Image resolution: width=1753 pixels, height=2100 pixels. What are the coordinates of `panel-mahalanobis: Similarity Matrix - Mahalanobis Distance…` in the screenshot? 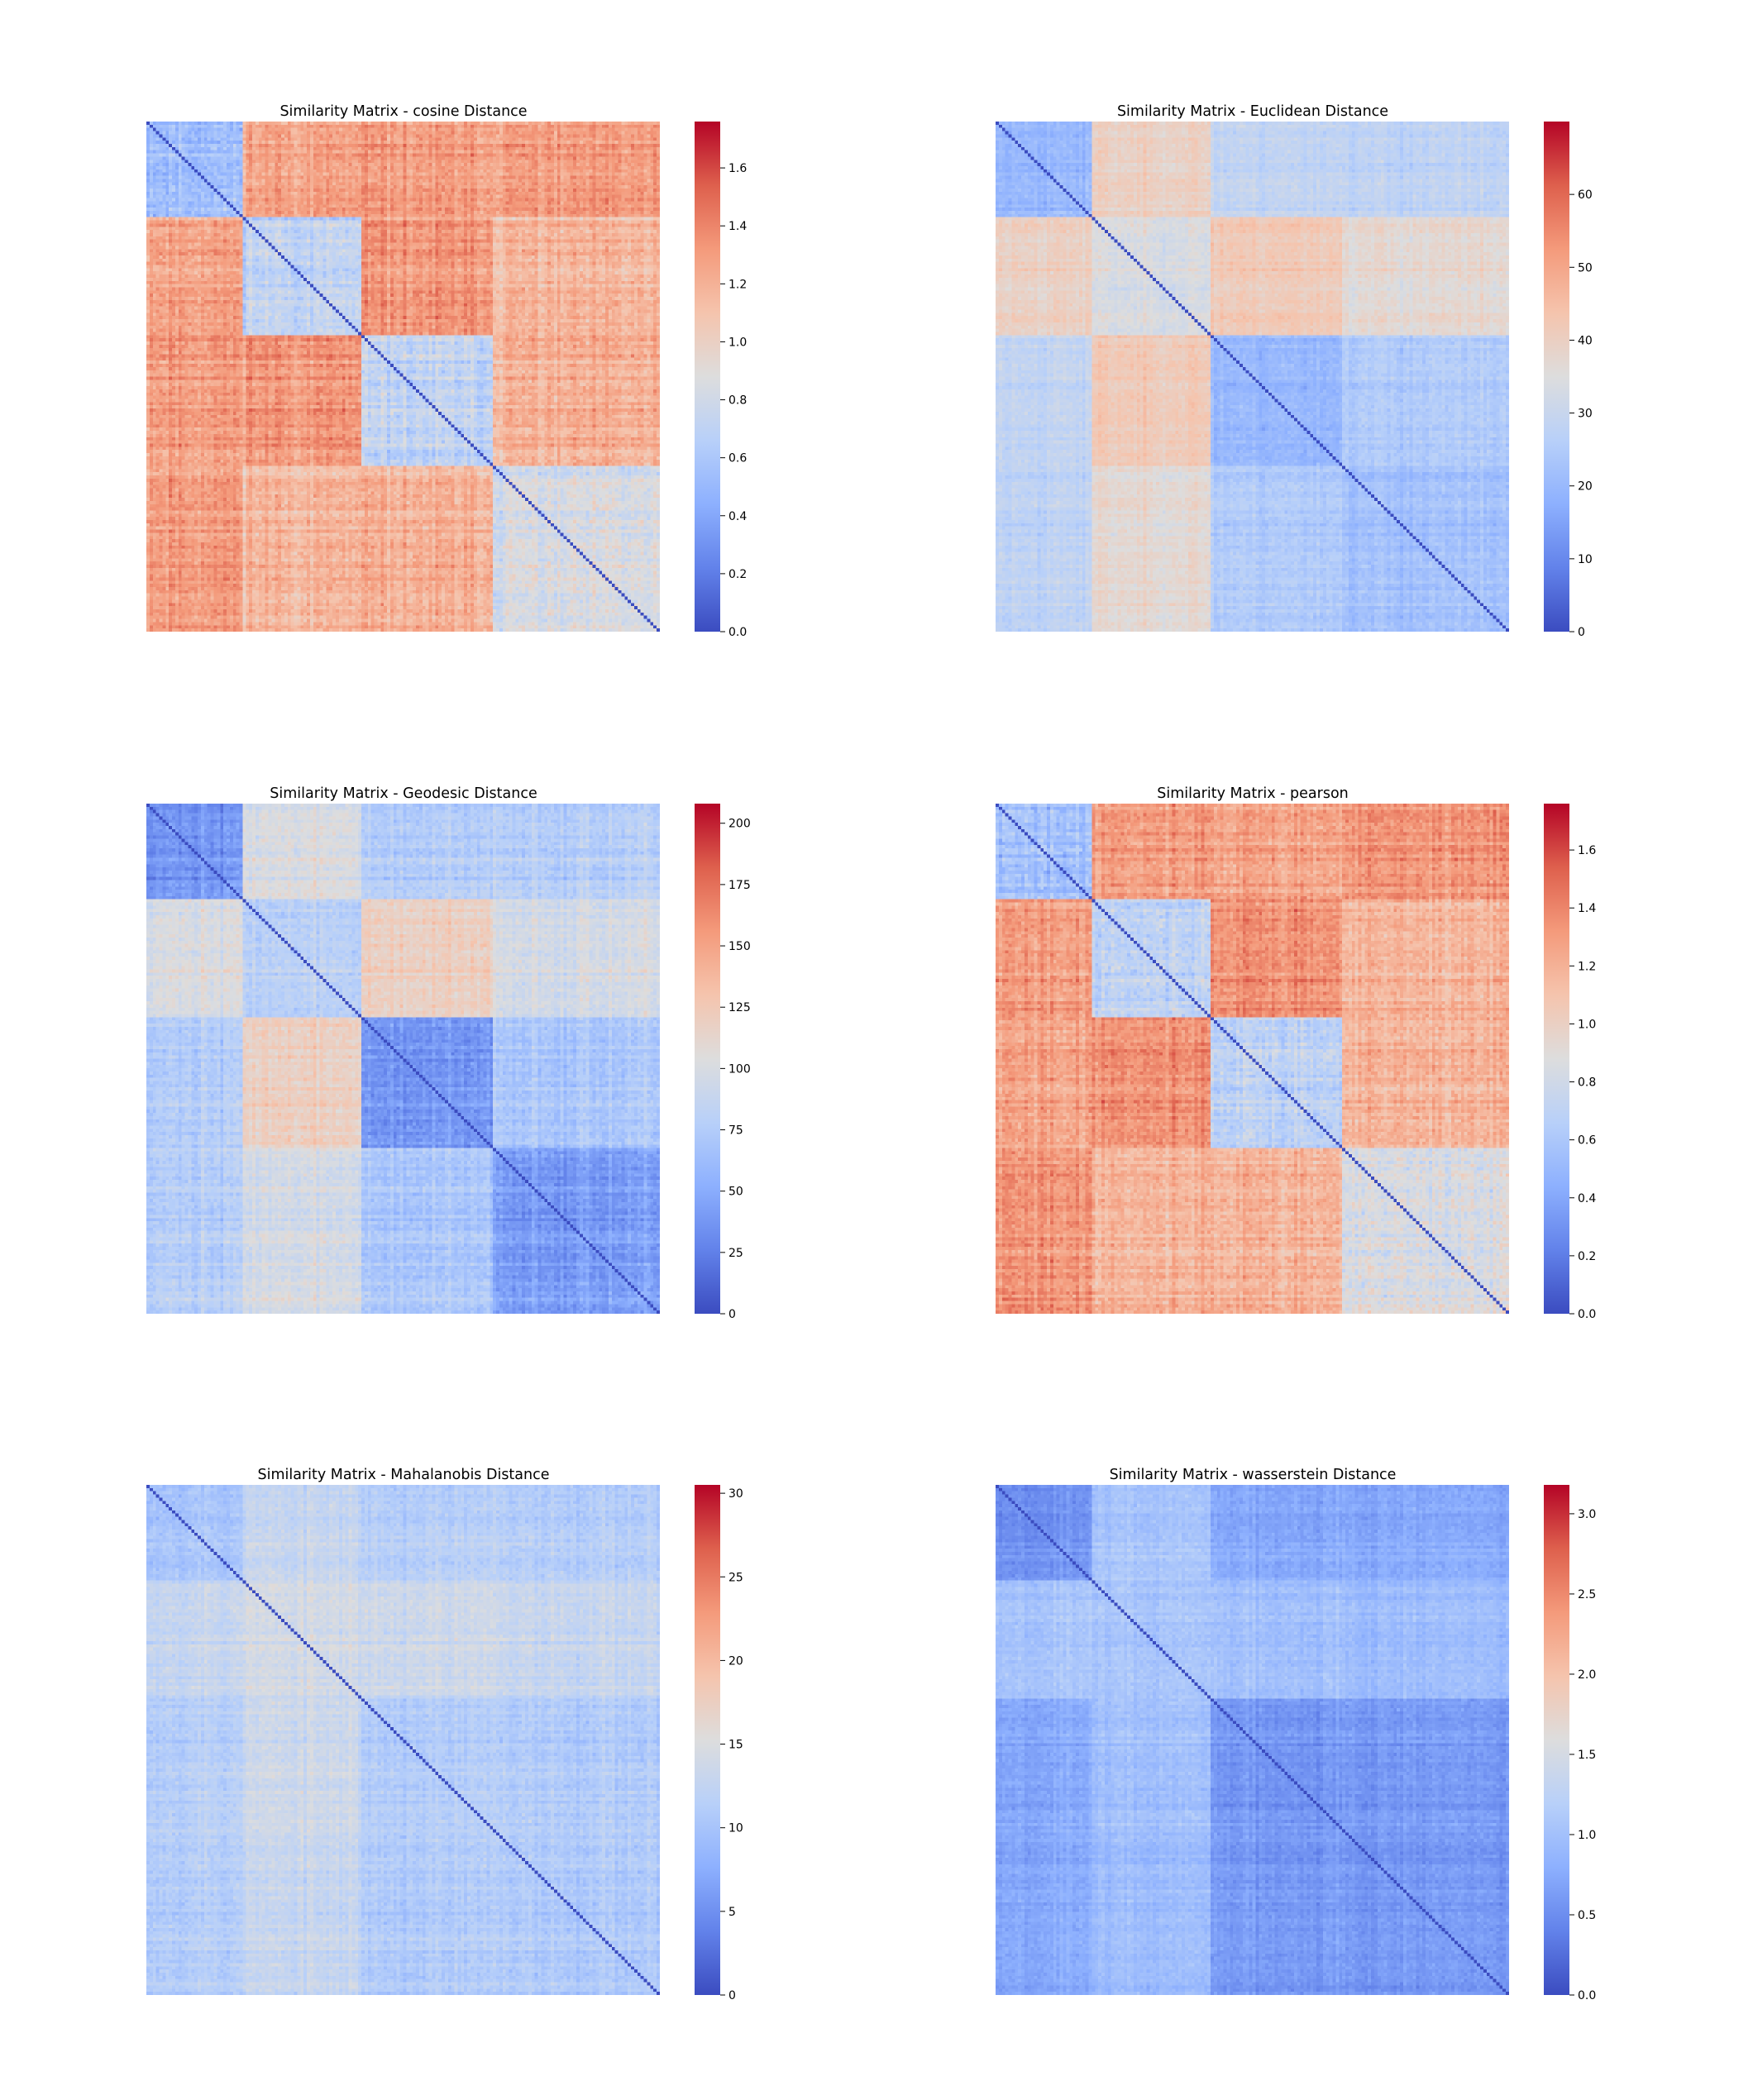 It's located at (444, 1734).